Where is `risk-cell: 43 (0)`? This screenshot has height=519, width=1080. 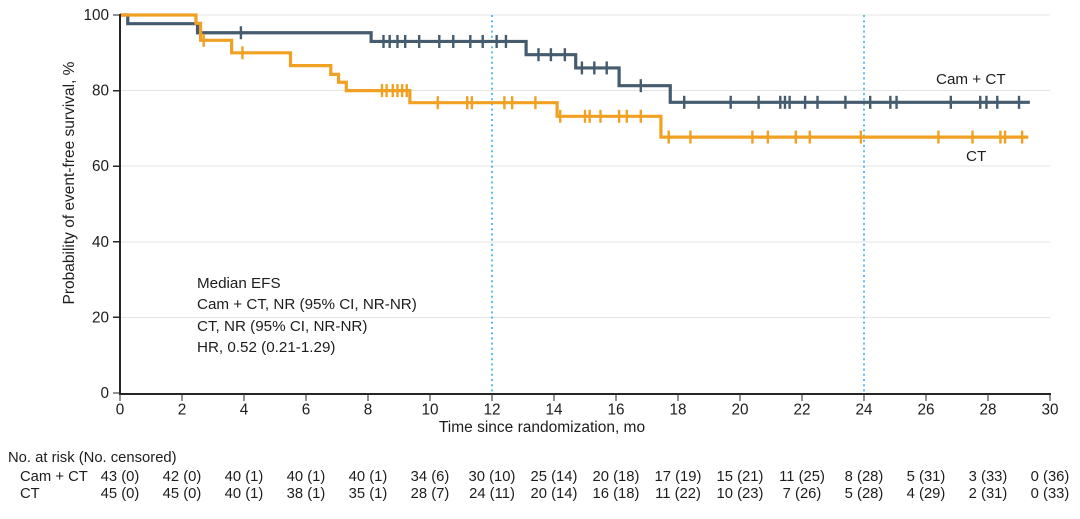 risk-cell: 43 (0) is located at coordinates (120, 477).